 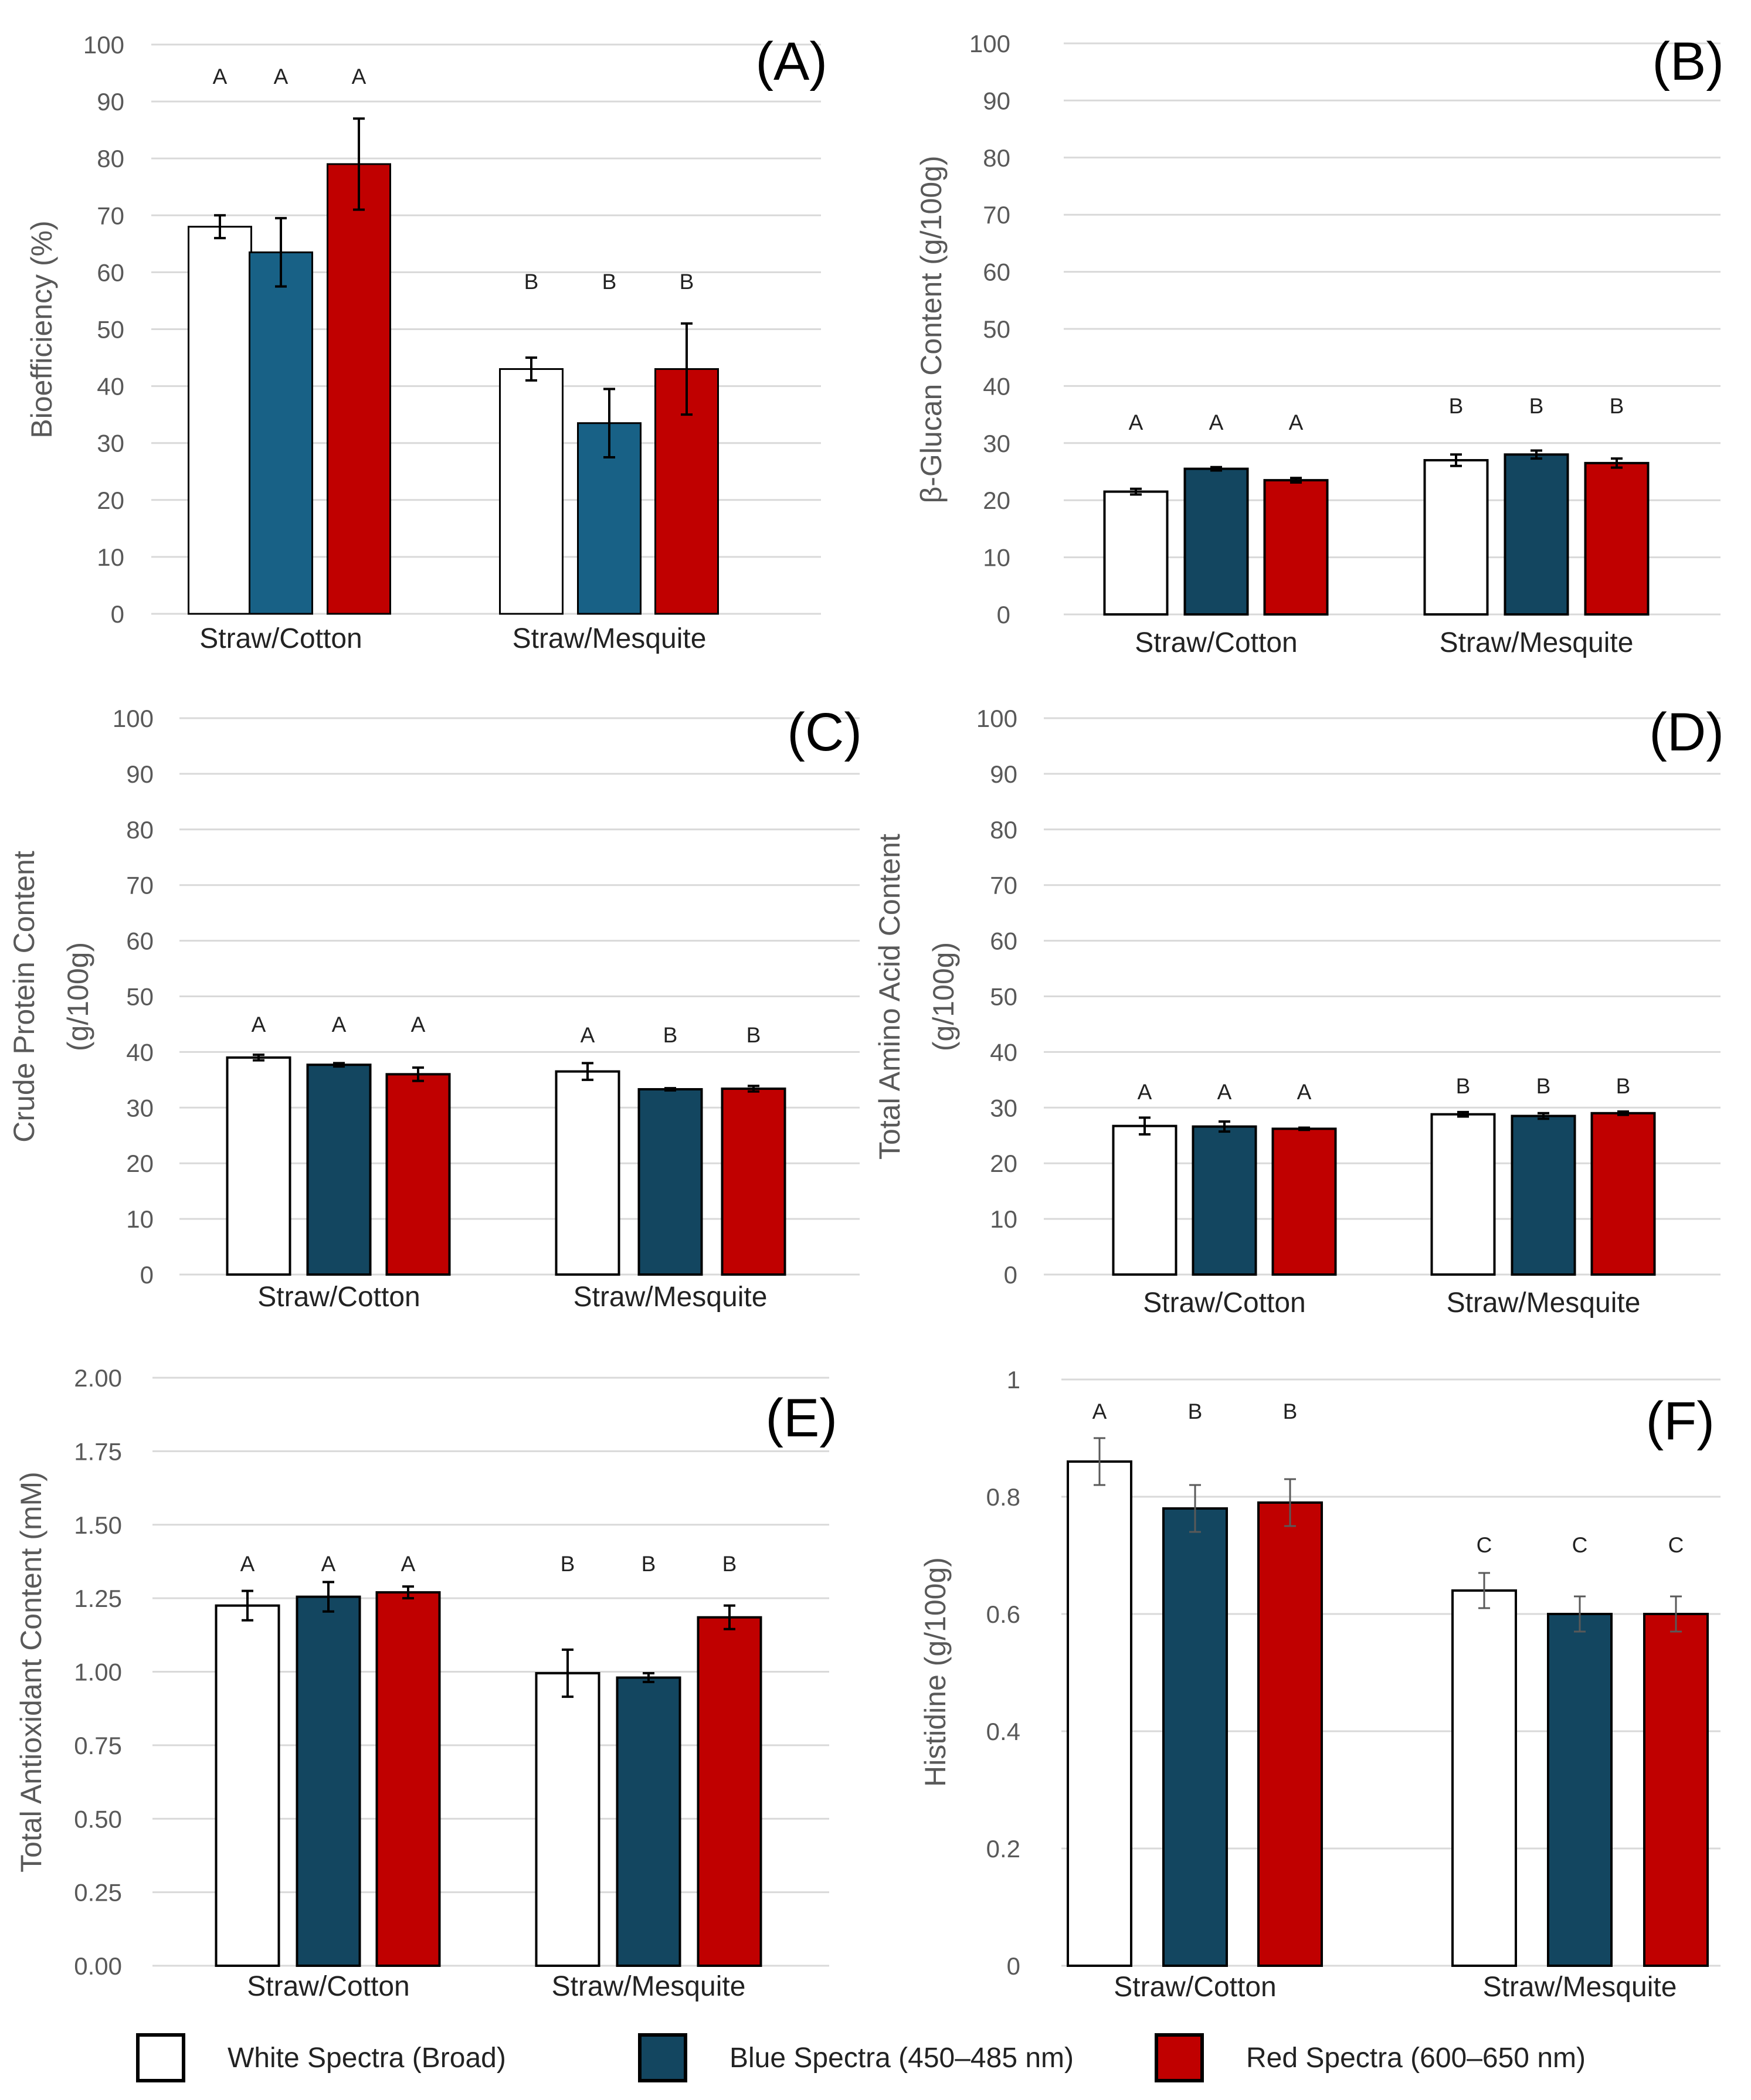 I want to click on panel-a-bar-straw-cotton-blue, so click(x=281, y=433).